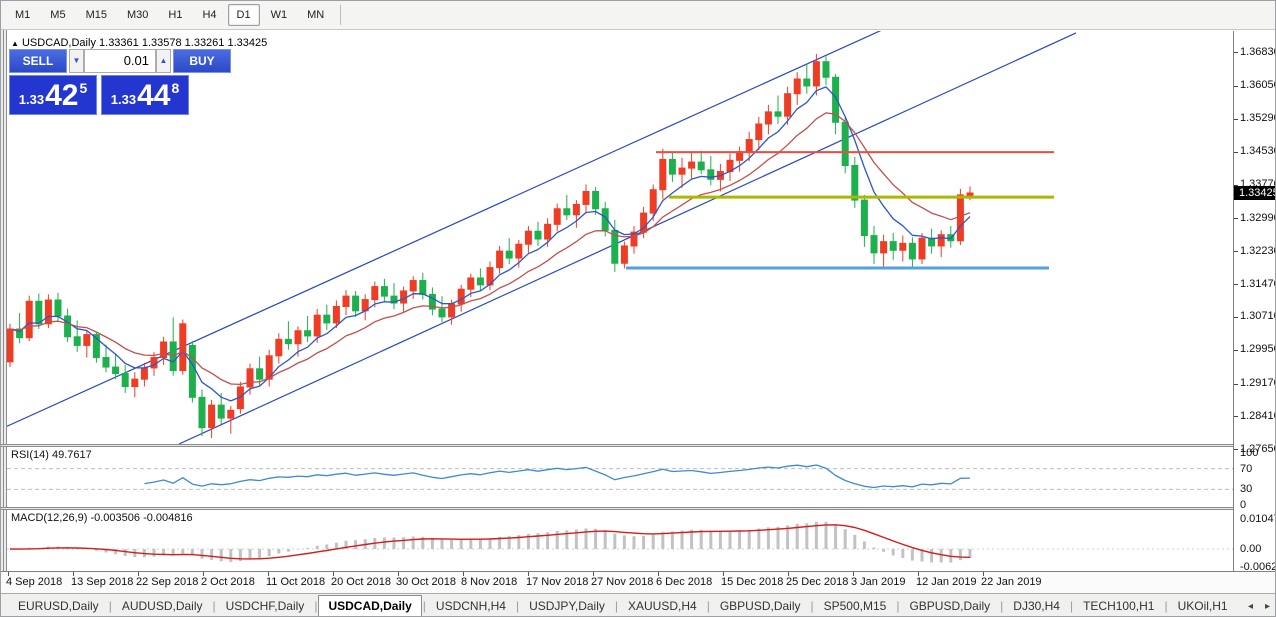 The image size is (1276, 617). I want to click on chart-tab-DJ30: DJ30,H4, so click(1036, 606).